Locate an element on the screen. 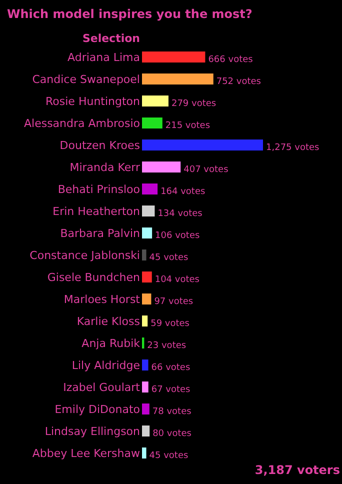 The height and width of the screenshot is (484, 342). y-axis-title: Selection is located at coordinates (111, 38).